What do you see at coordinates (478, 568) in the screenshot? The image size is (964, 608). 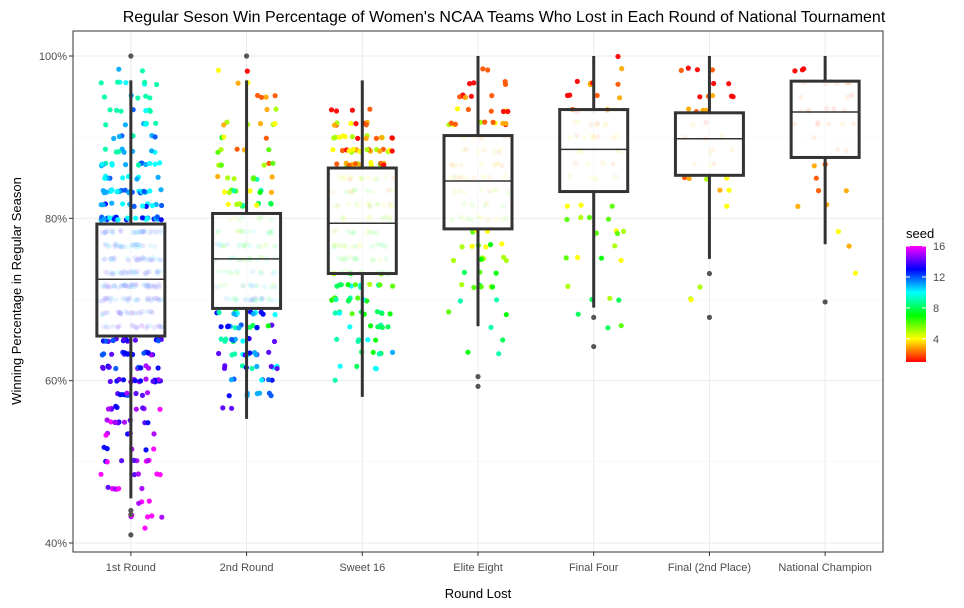 I see `x-tick-label: Elite Eight` at bounding box center [478, 568].